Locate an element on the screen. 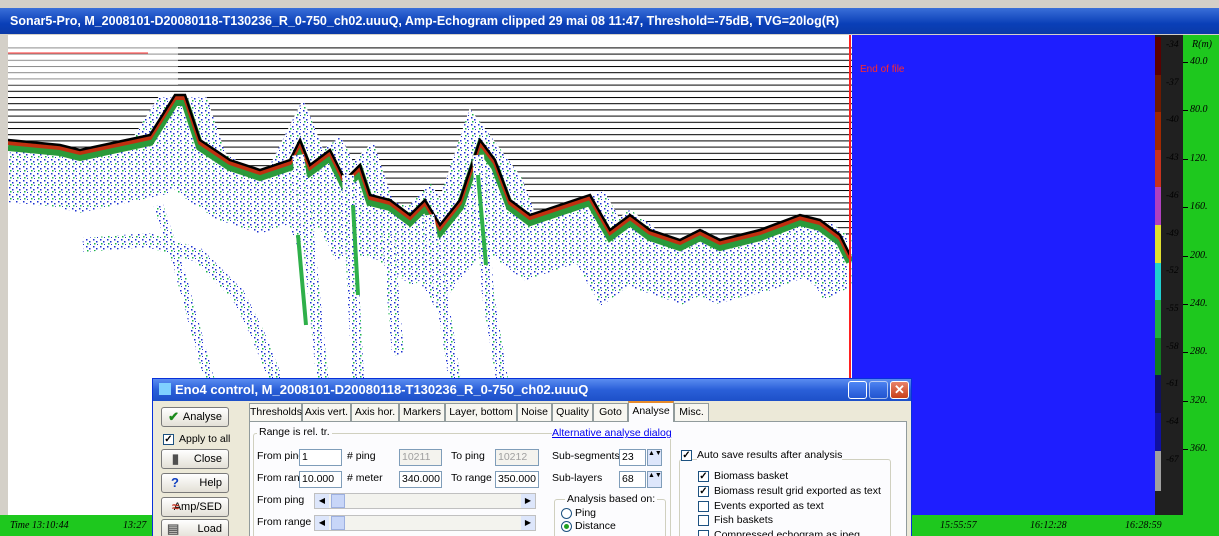  color-scale-label: -34 is located at coordinates (1172, 45).